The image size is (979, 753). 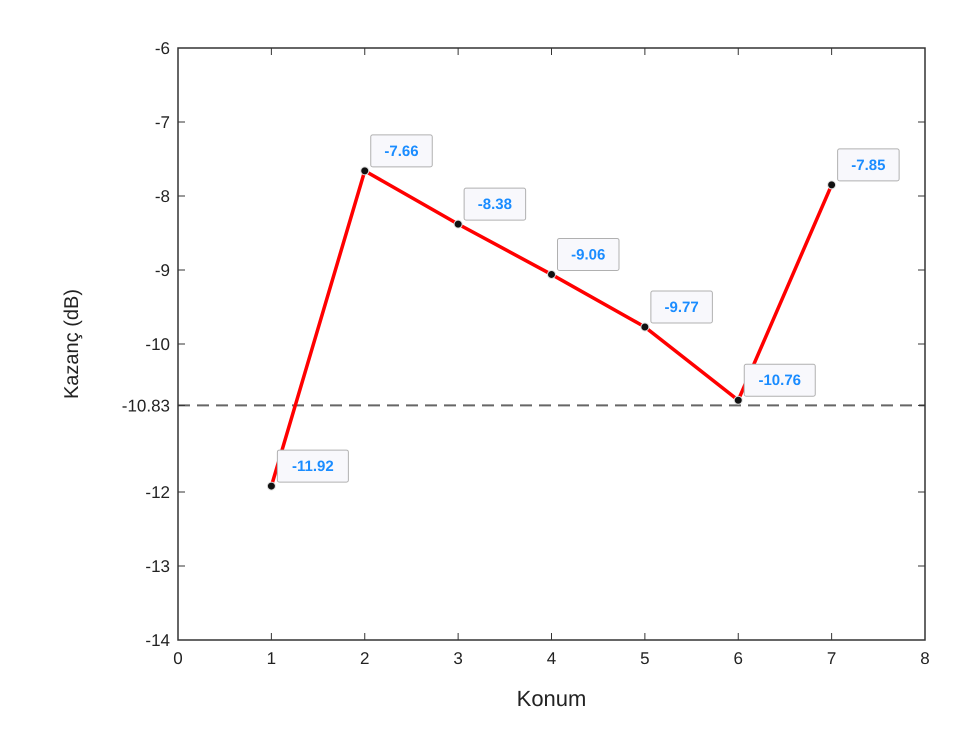 What do you see at coordinates (162, 122) in the screenshot?
I see `y-tick-label: -7` at bounding box center [162, 122].